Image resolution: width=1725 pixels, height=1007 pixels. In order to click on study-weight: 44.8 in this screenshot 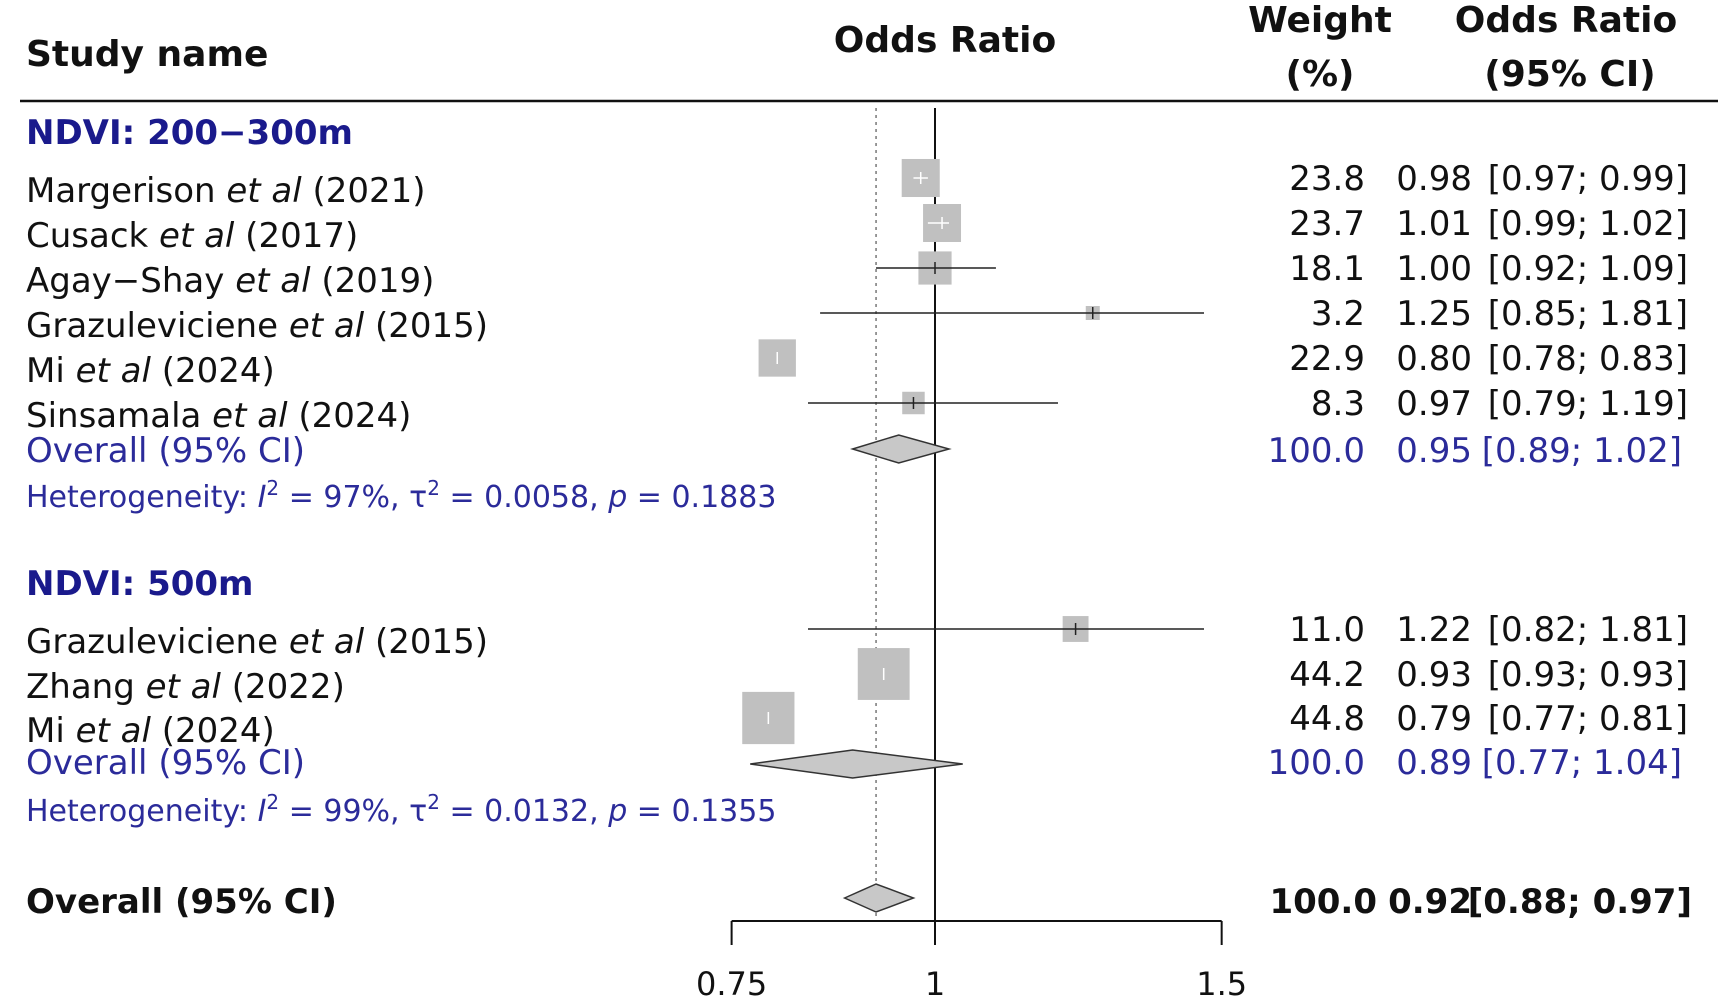, I will do `click(1327, 719)`.